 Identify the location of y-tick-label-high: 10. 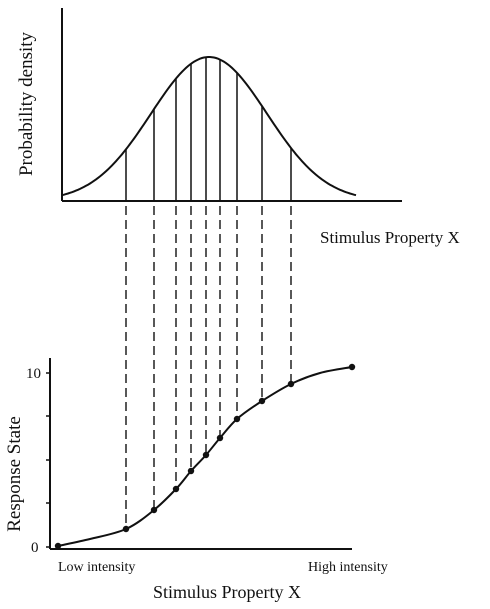
(33, 374).